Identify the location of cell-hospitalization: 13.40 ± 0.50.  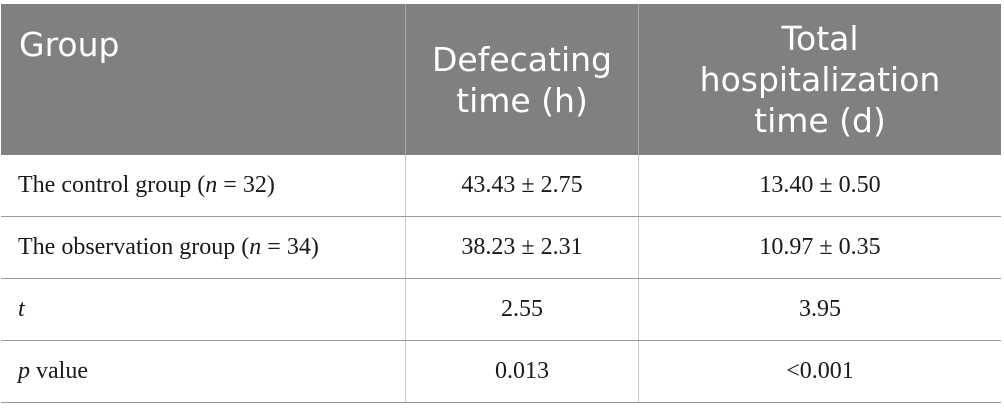
(819, 186).